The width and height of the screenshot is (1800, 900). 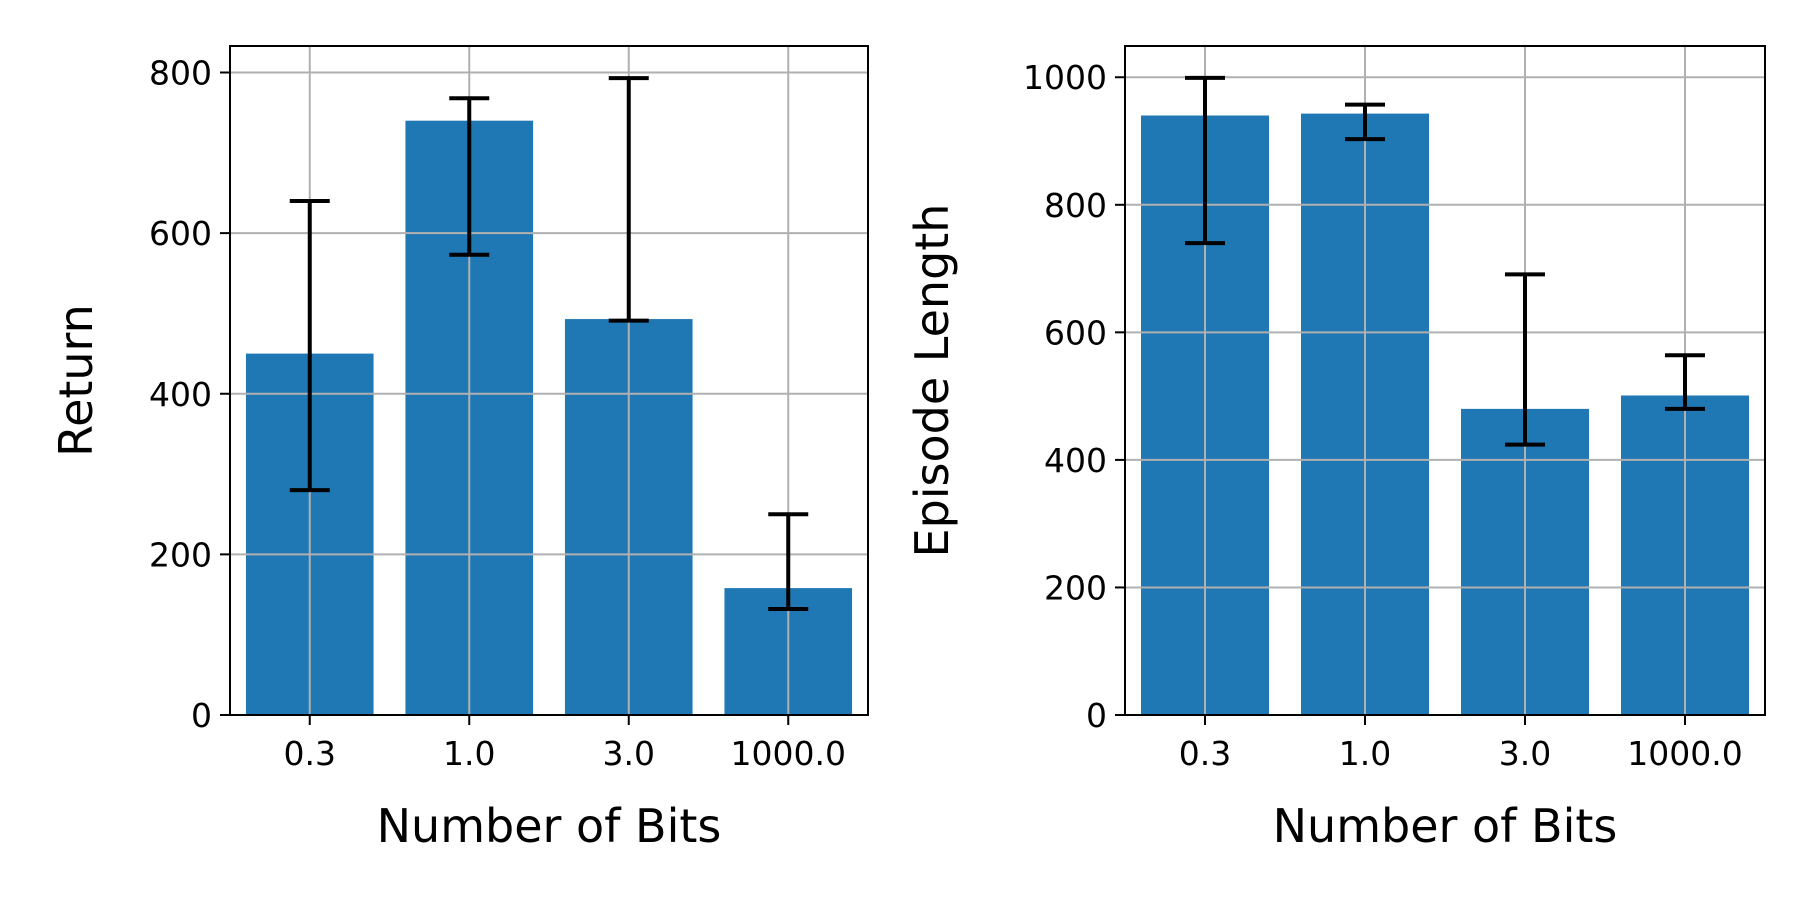 I want to click on y-tick-label: 1000, so click(x=1065, y=77).